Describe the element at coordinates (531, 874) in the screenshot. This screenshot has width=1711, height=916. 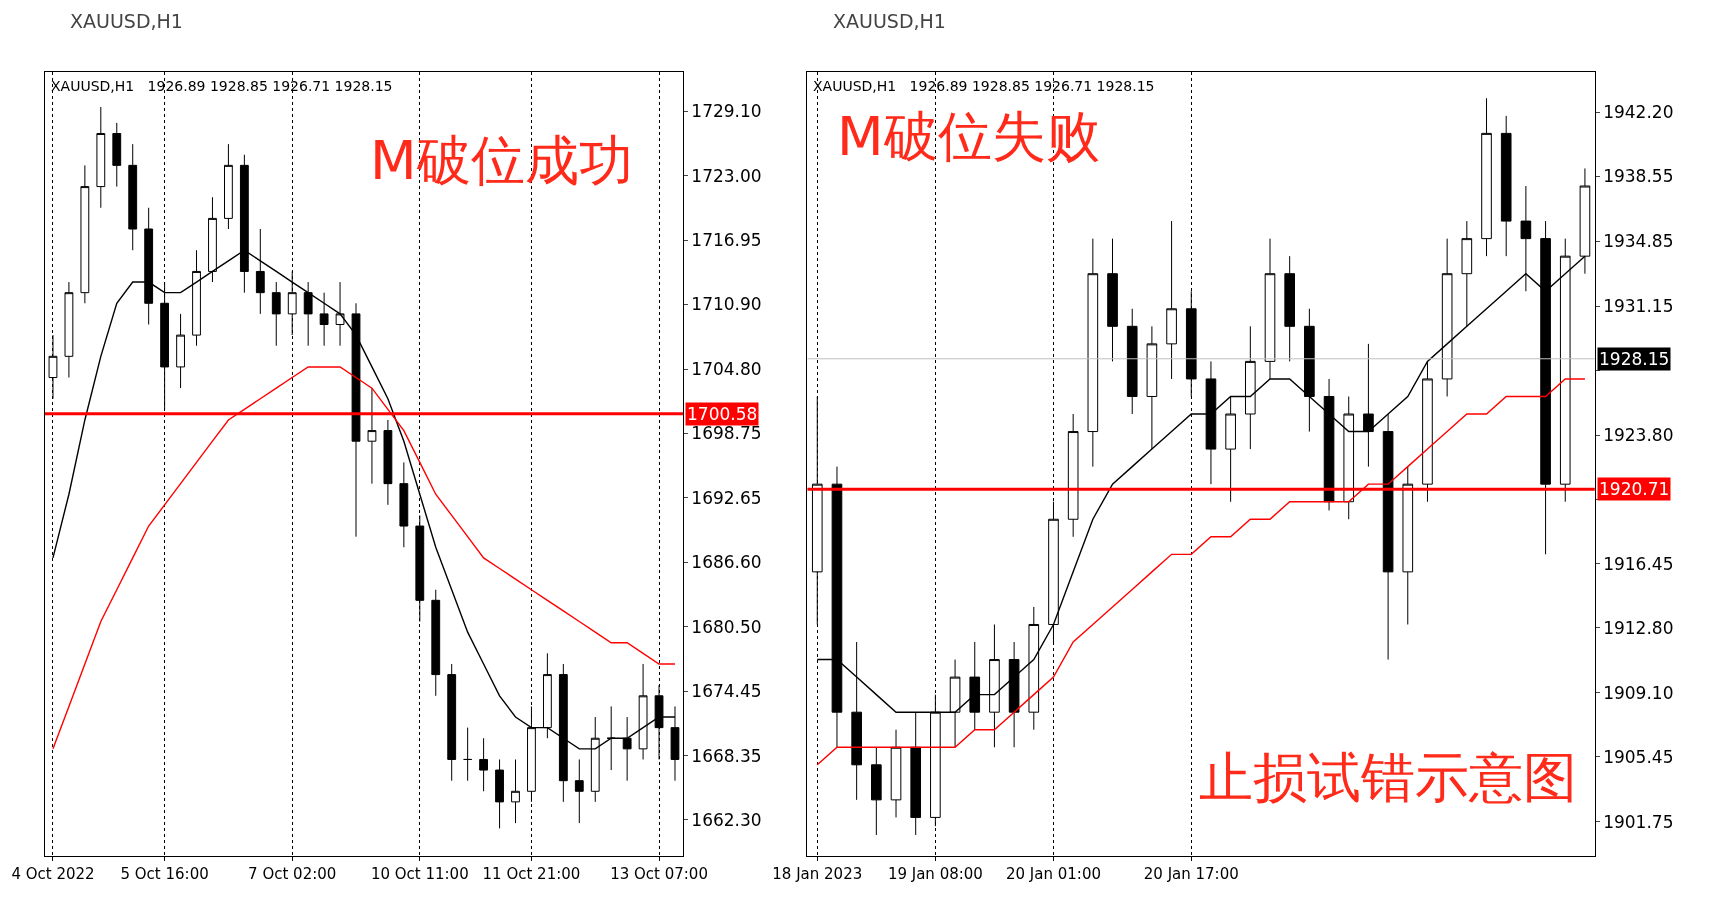
I see `x-tick-label: 11 Oct 21:00` at that location.